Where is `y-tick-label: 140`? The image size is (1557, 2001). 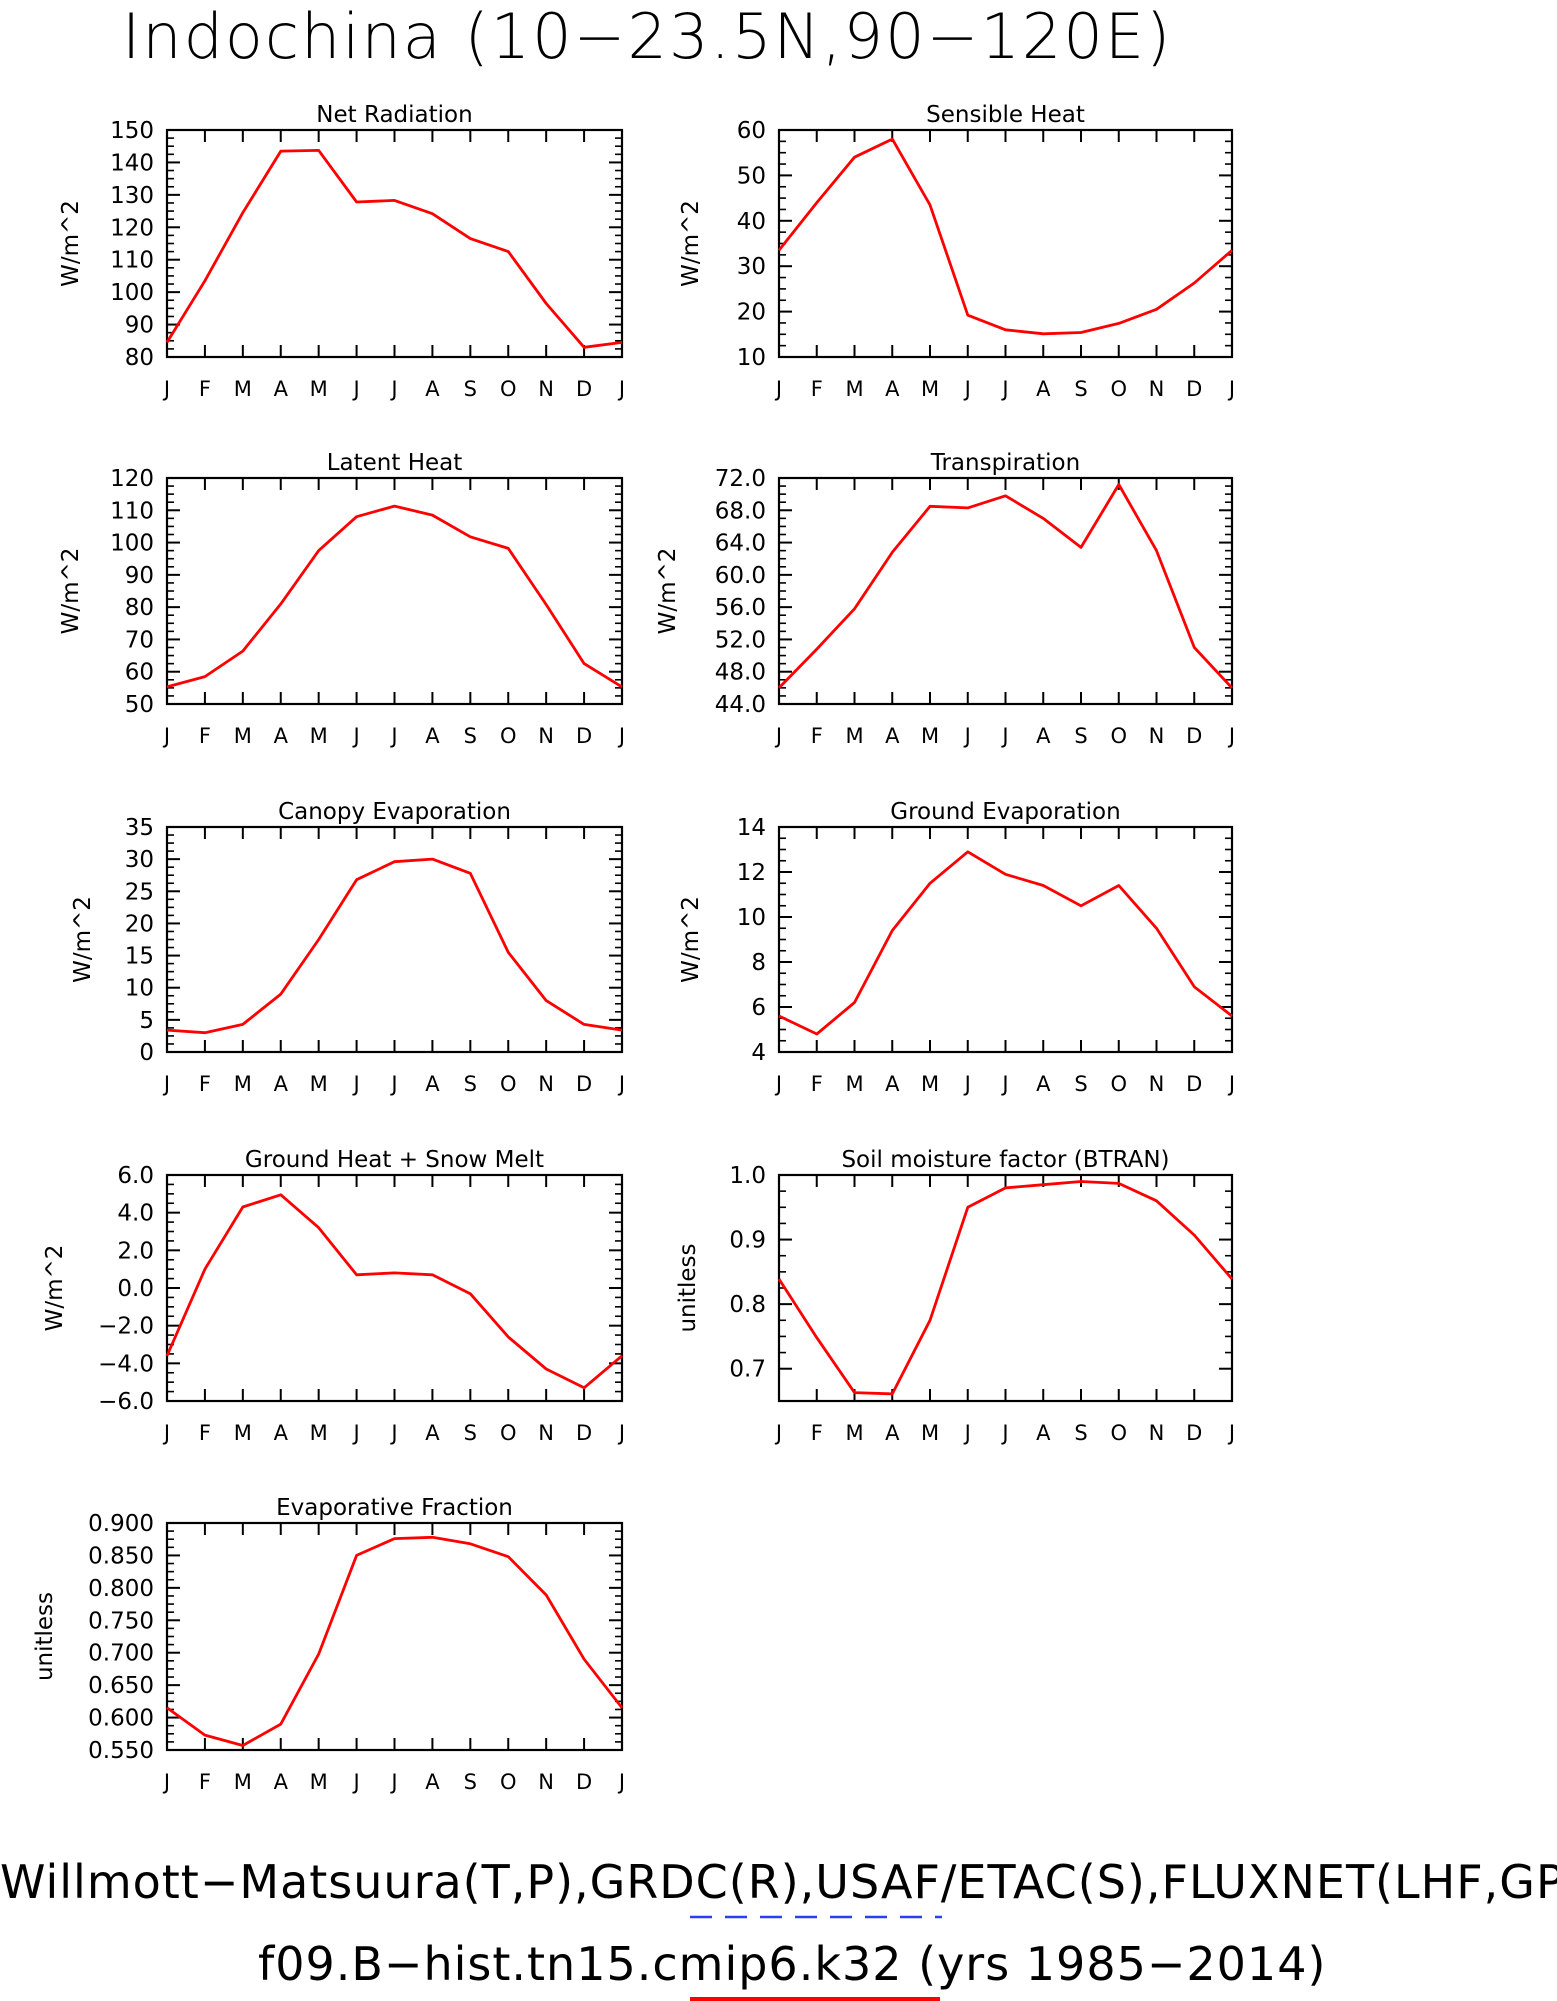
y-tick-label: 140 is located at coordinates (132, 163).